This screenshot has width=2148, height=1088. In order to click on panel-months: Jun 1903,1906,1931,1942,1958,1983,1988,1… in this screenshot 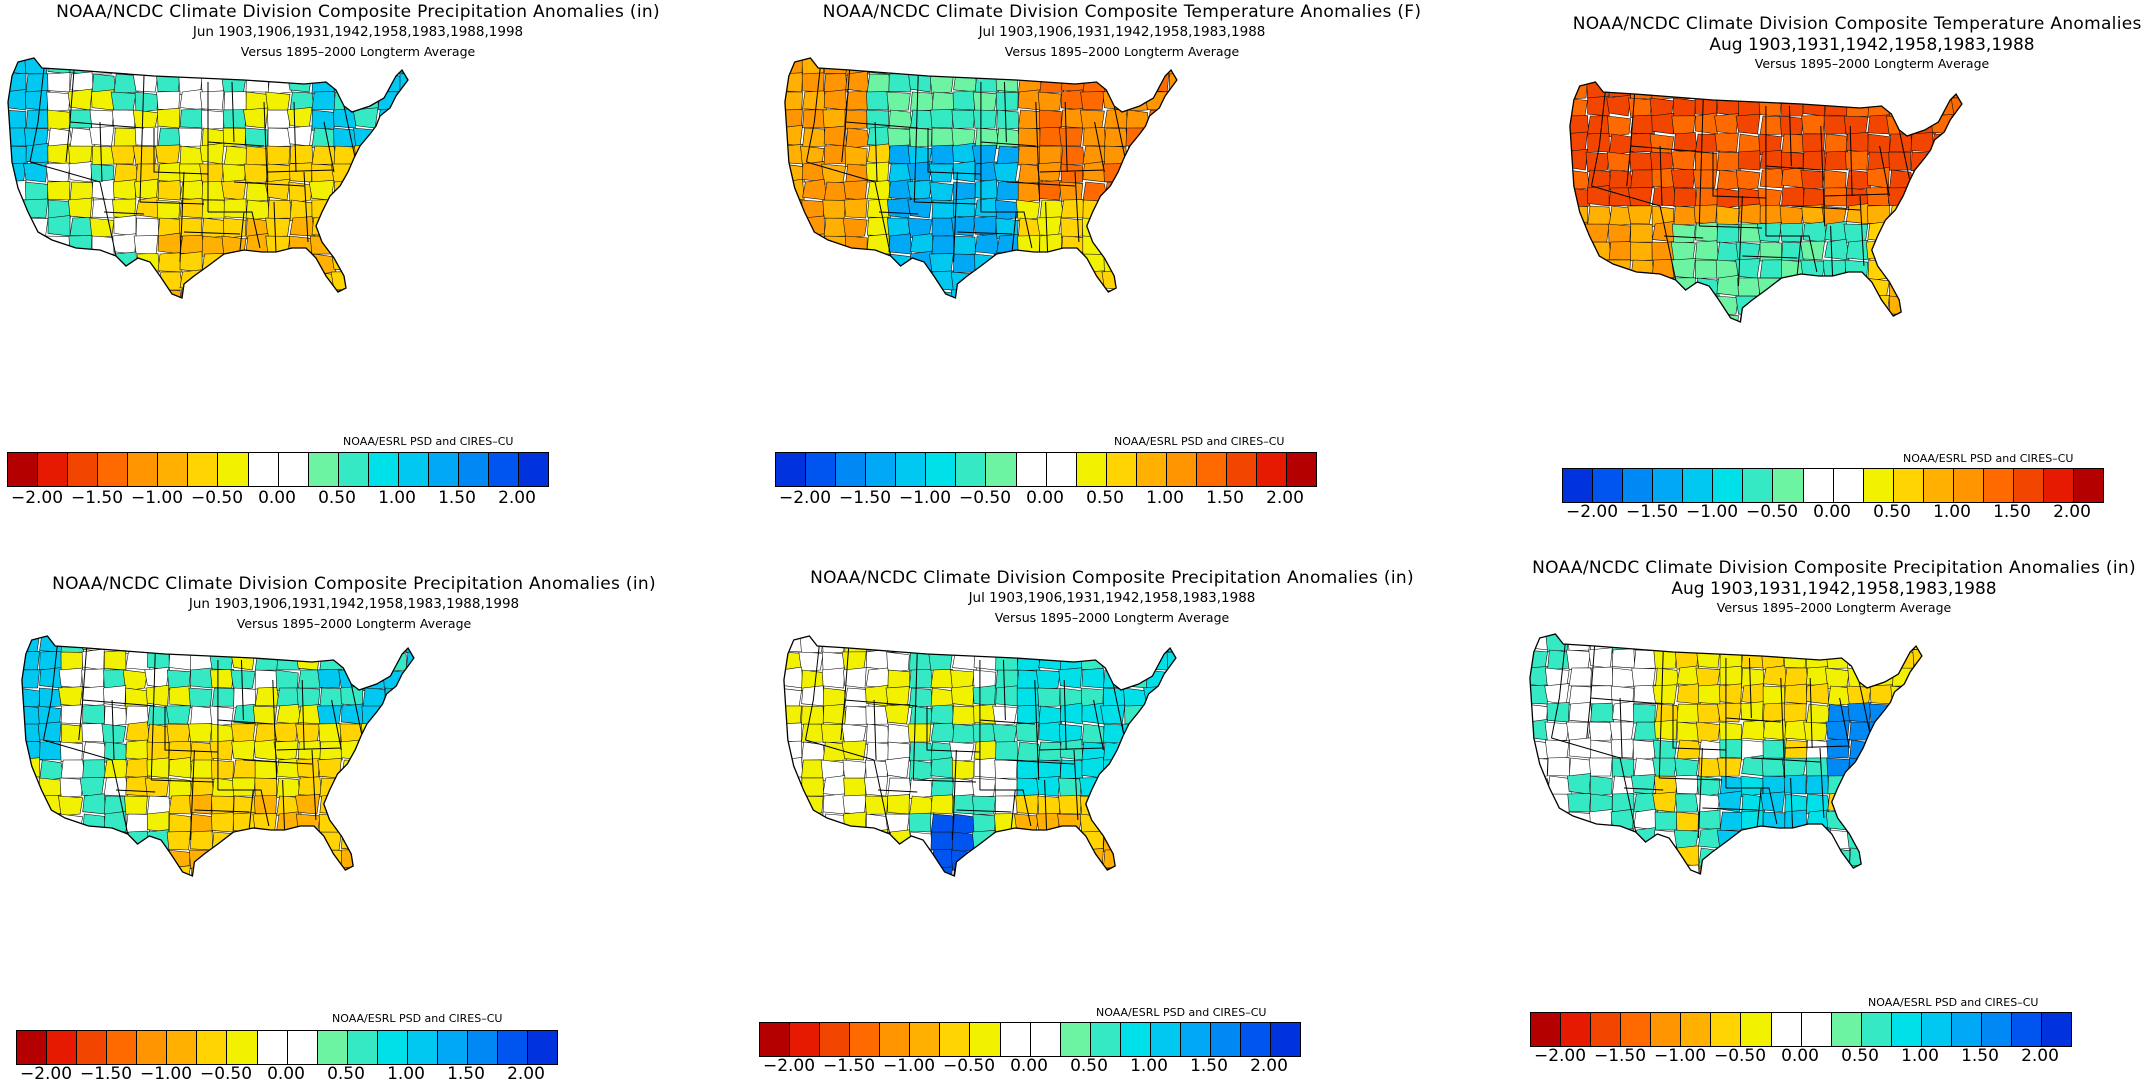, I will do `click(354, 604)`.